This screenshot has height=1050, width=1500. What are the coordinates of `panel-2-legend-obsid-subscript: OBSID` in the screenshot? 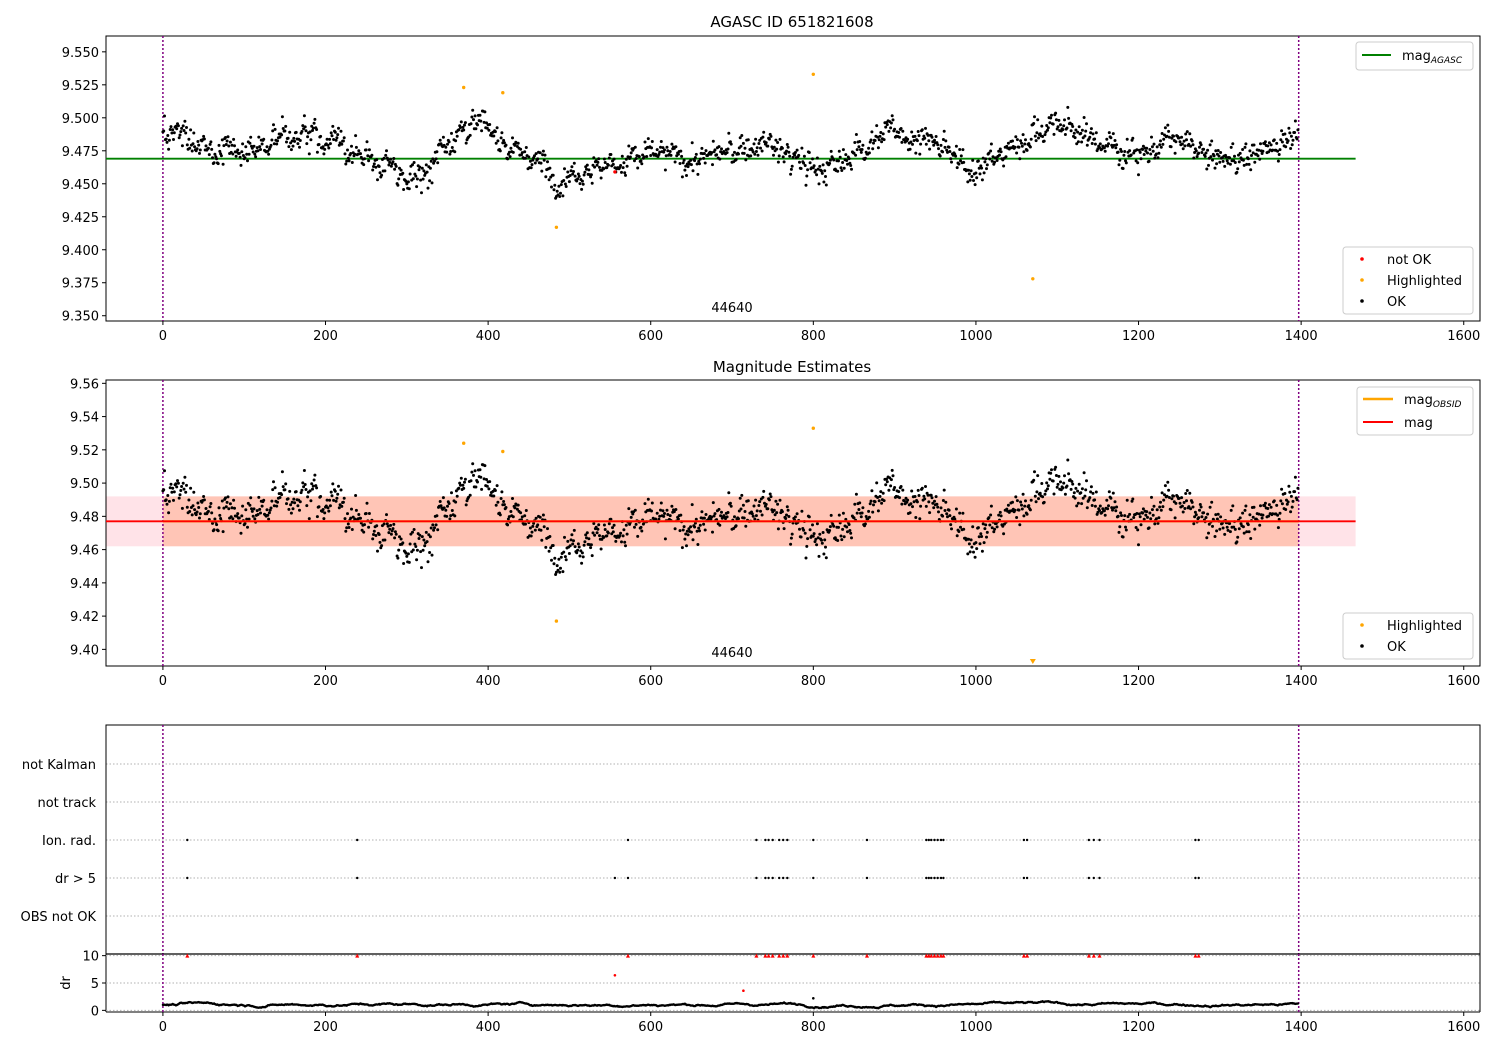 It's located at (1447, 405).